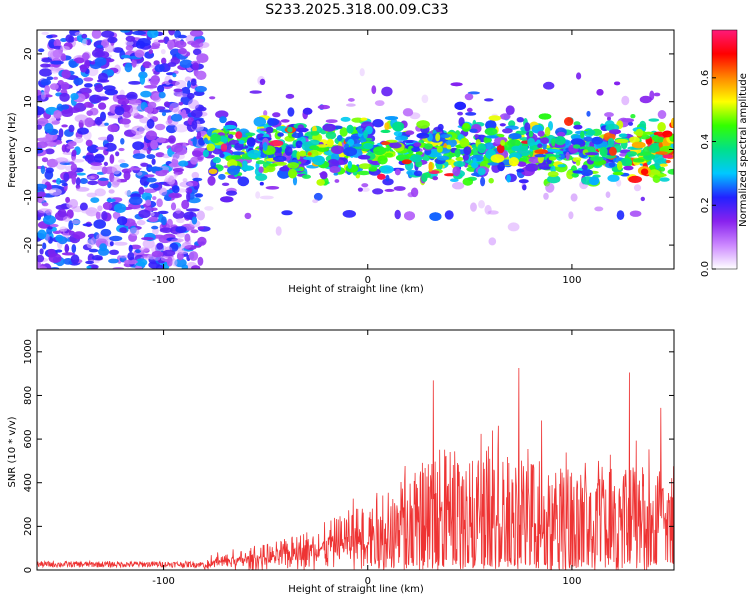 The image size is (750, 600). I want to click on spectrogram-x-axis-label: Height of straight line (km), so click(356, 289).